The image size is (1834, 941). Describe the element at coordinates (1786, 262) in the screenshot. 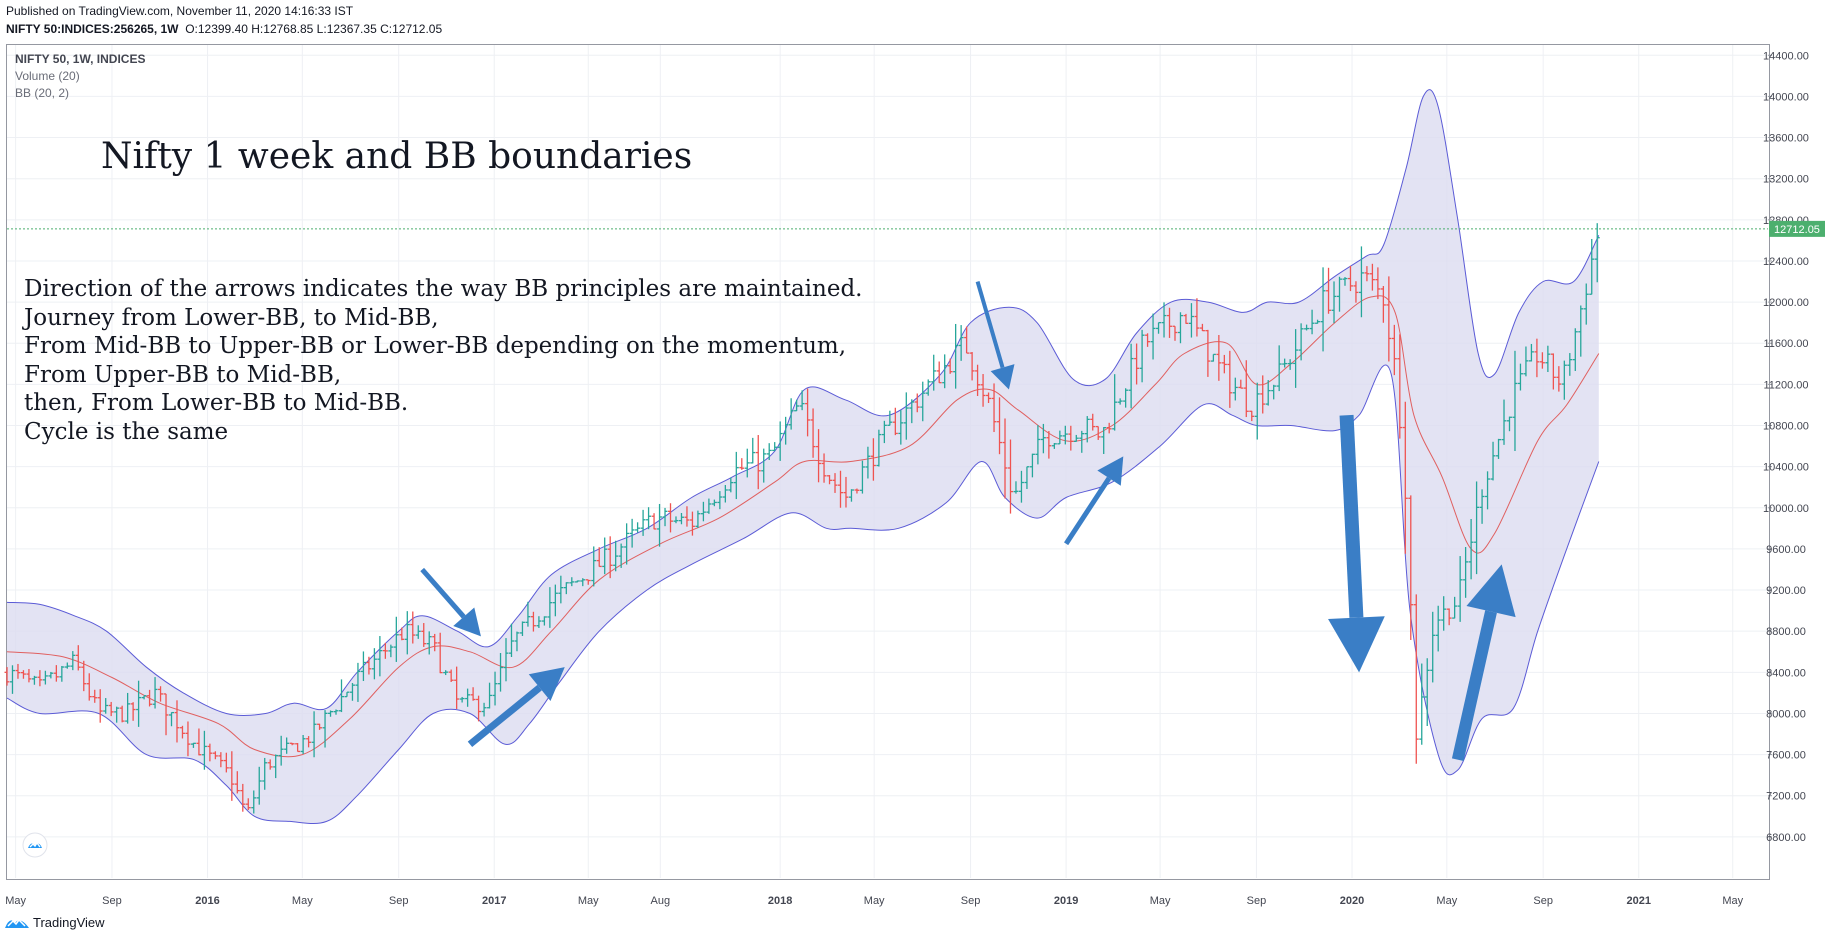

I see `y-tick-label: 12400.00` at that location.